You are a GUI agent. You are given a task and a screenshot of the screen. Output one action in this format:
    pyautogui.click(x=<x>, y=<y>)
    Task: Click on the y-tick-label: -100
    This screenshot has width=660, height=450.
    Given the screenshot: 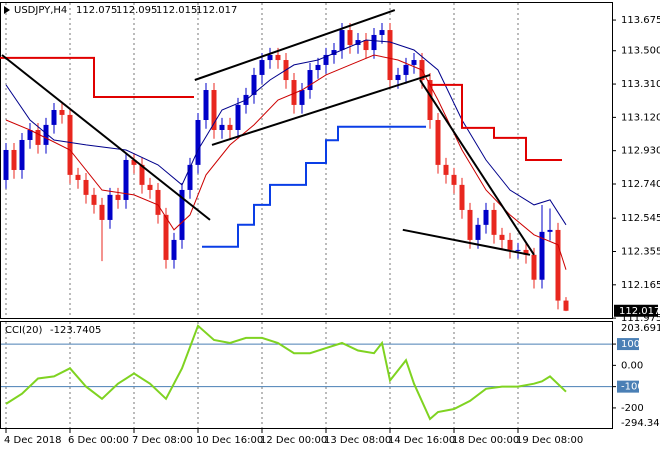 What is the action you would take?
    pyautogui.click(x=632, y=387)
    